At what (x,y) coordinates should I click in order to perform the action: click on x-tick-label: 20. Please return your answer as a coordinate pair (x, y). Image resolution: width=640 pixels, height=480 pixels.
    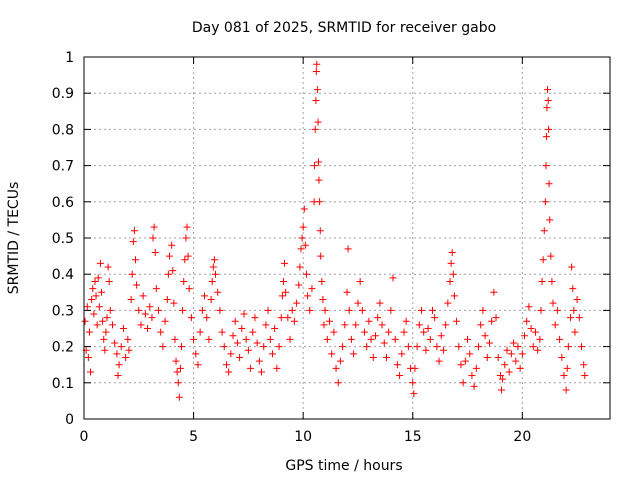
    Looking at the image, I should click on (522, 437).